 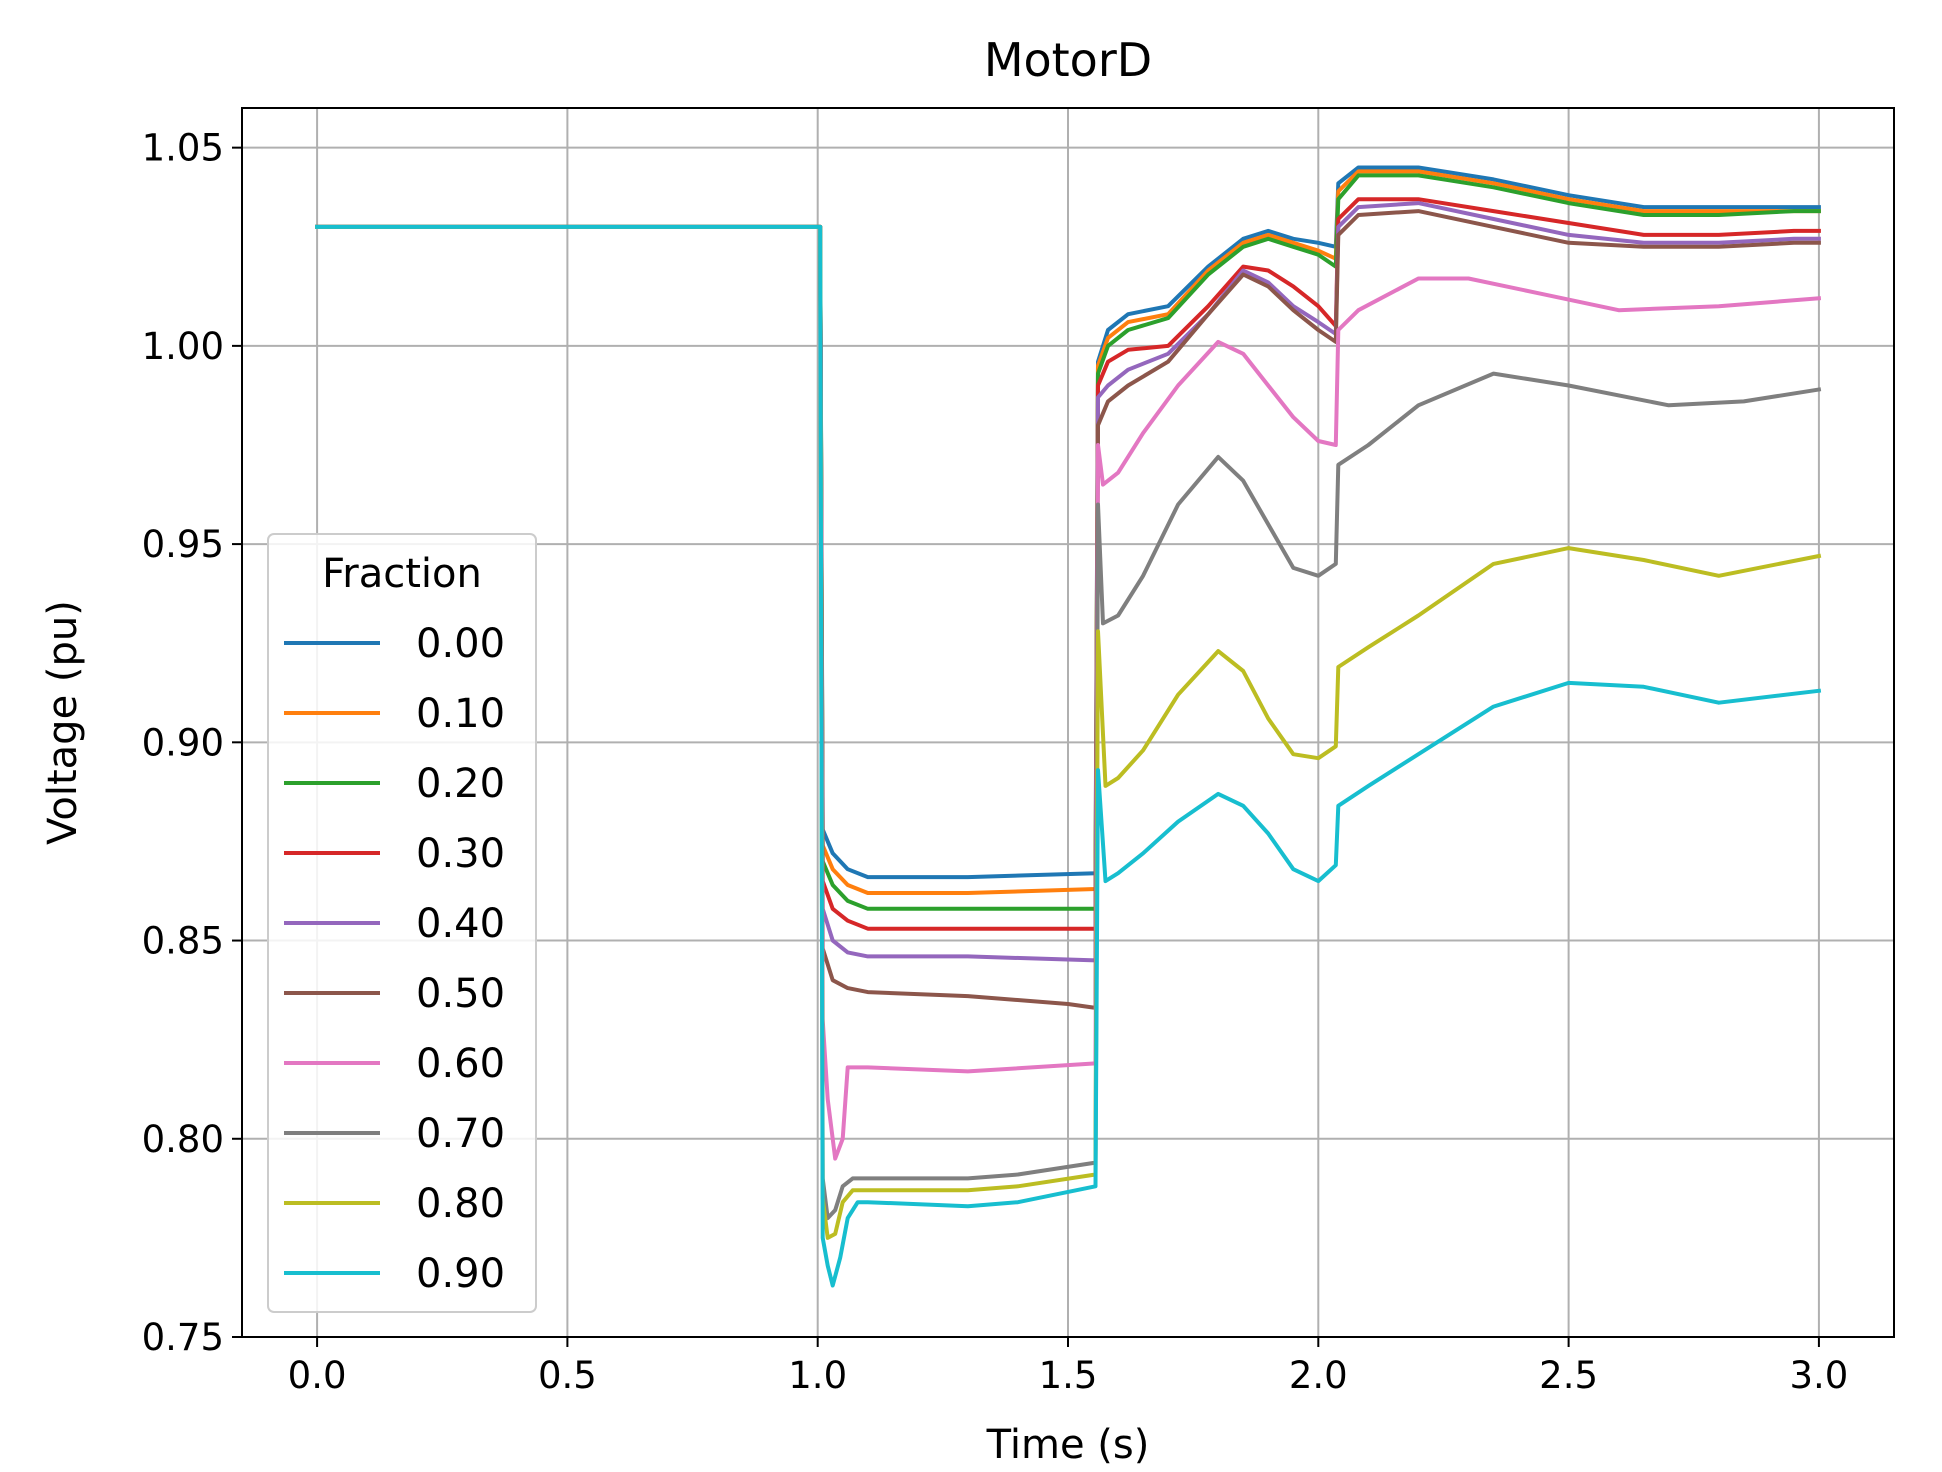 I want to click on legend-box, so click(x=402, y=923).